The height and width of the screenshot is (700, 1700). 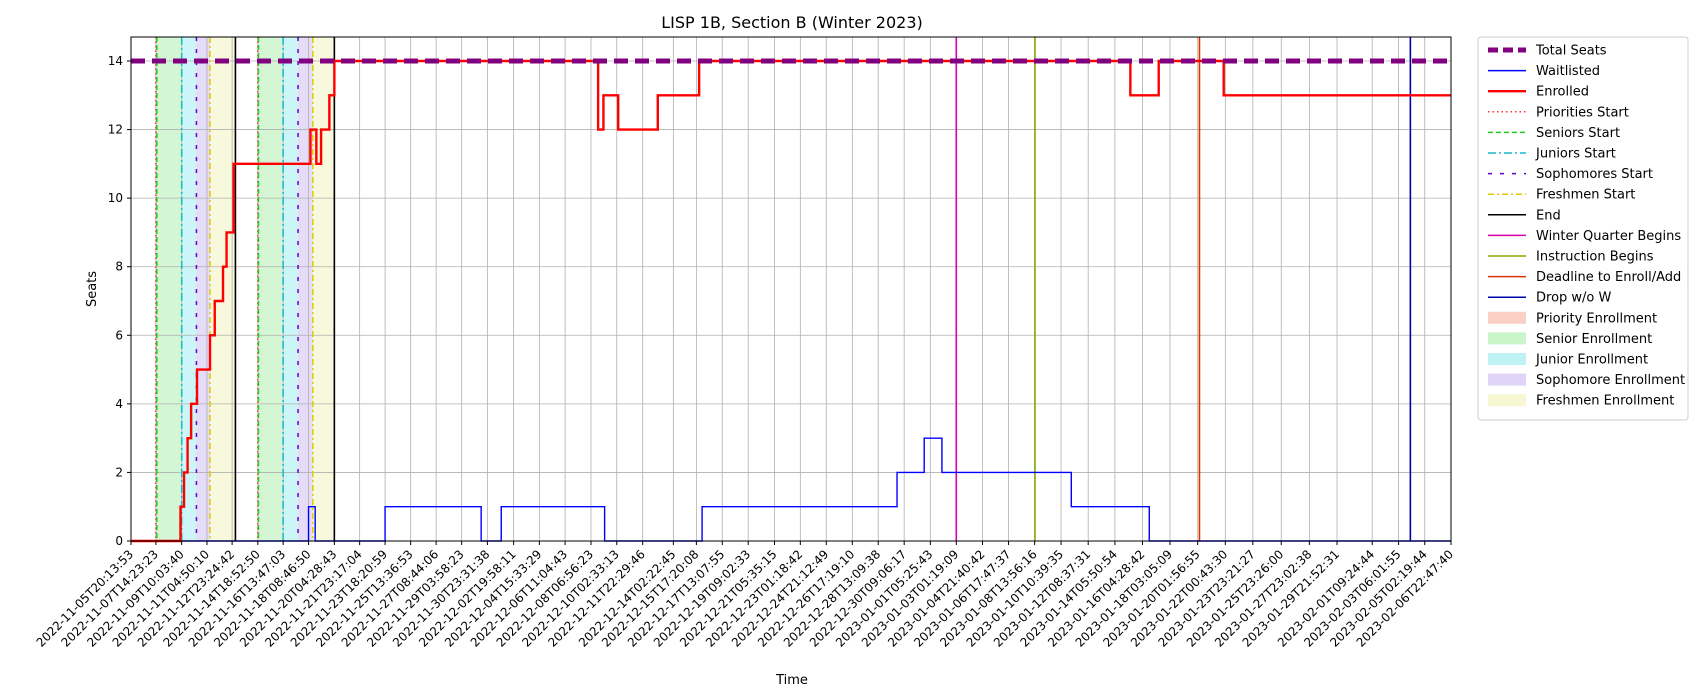 What do you see at coordinates (1595, 257) in the screenshot?
I see `legend-label-instruction-begins: Instruction Begins` at bounding box center [1595, 257].